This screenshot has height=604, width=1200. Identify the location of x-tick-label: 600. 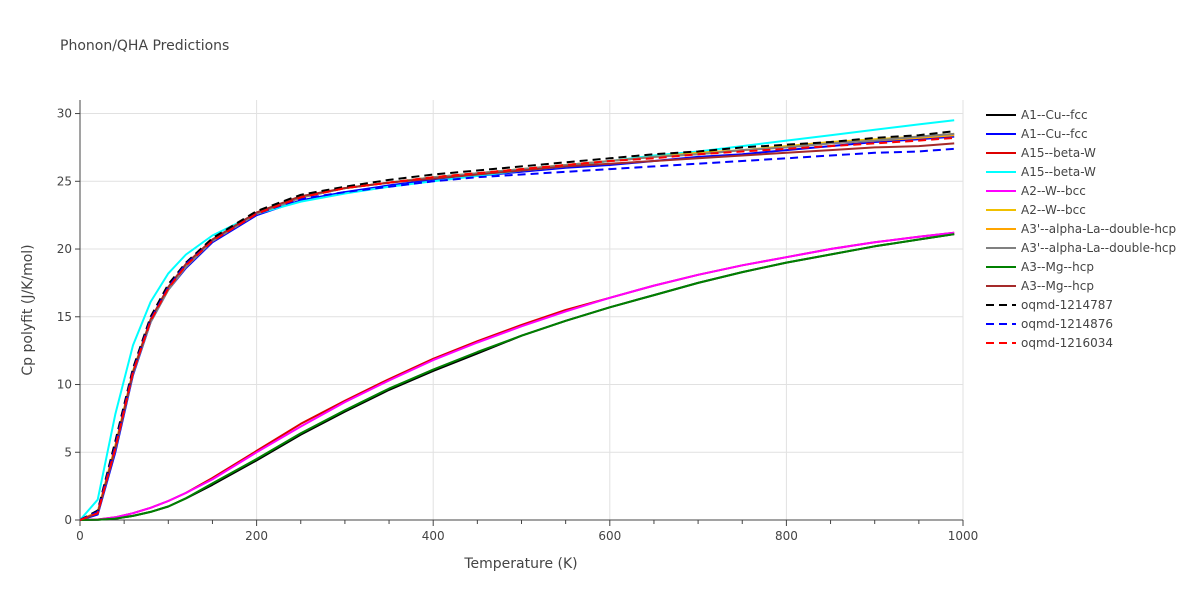
(609, 536).